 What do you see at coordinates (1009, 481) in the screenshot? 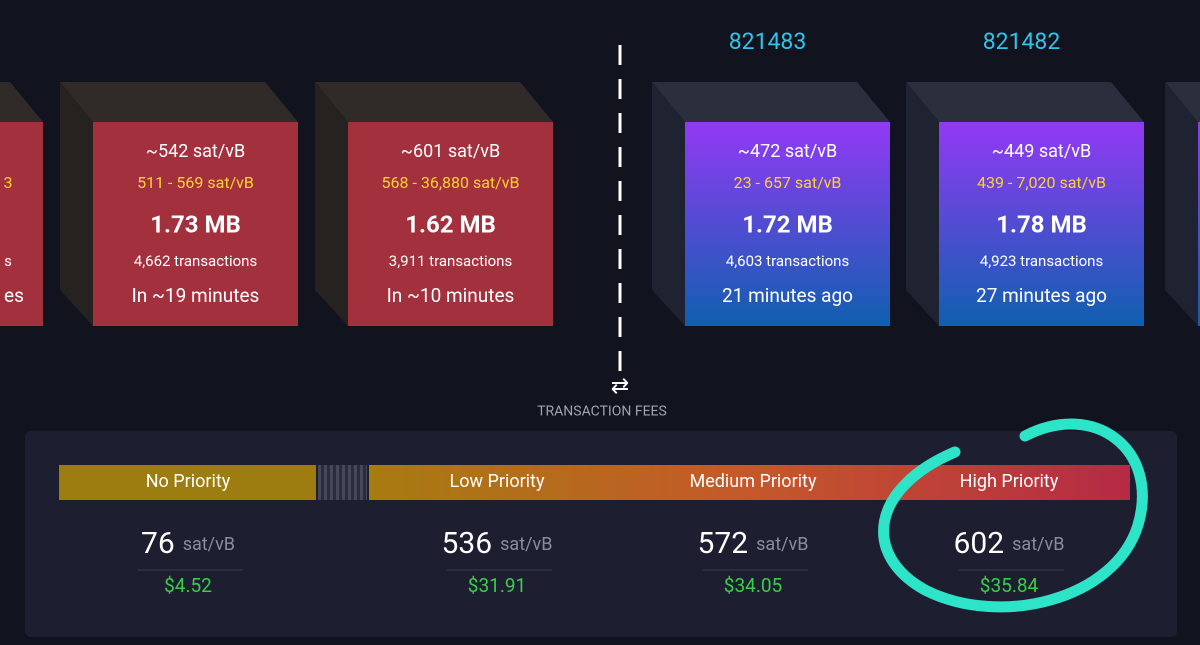
I see `priority-label: High Priority` at bounding box center [1009, 481].